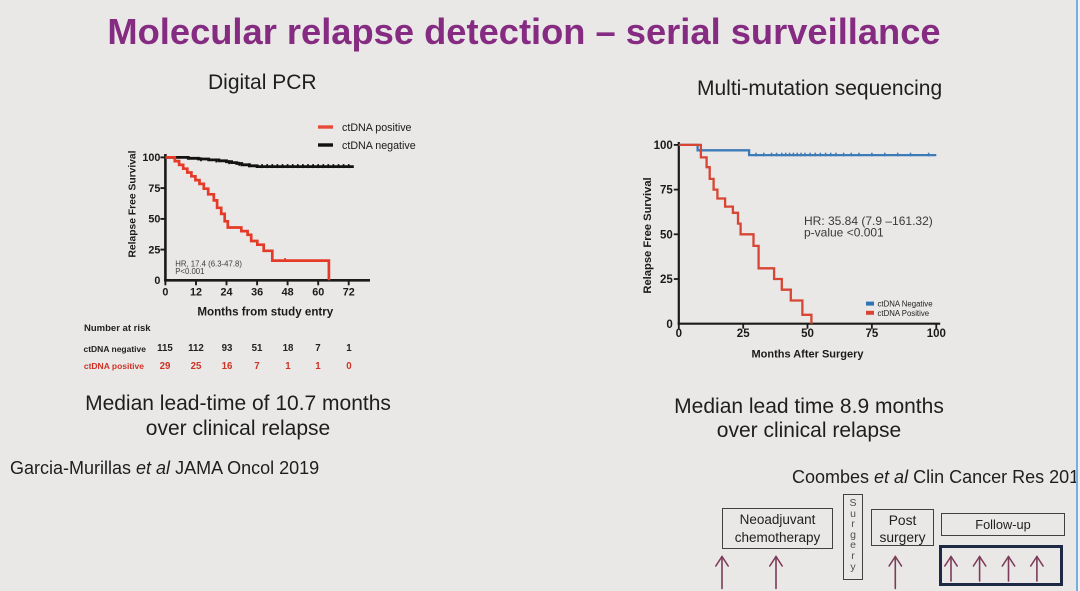  I want to click on svg-text: HR: 35.84 (7.9 –161.32), so click(868, 221).